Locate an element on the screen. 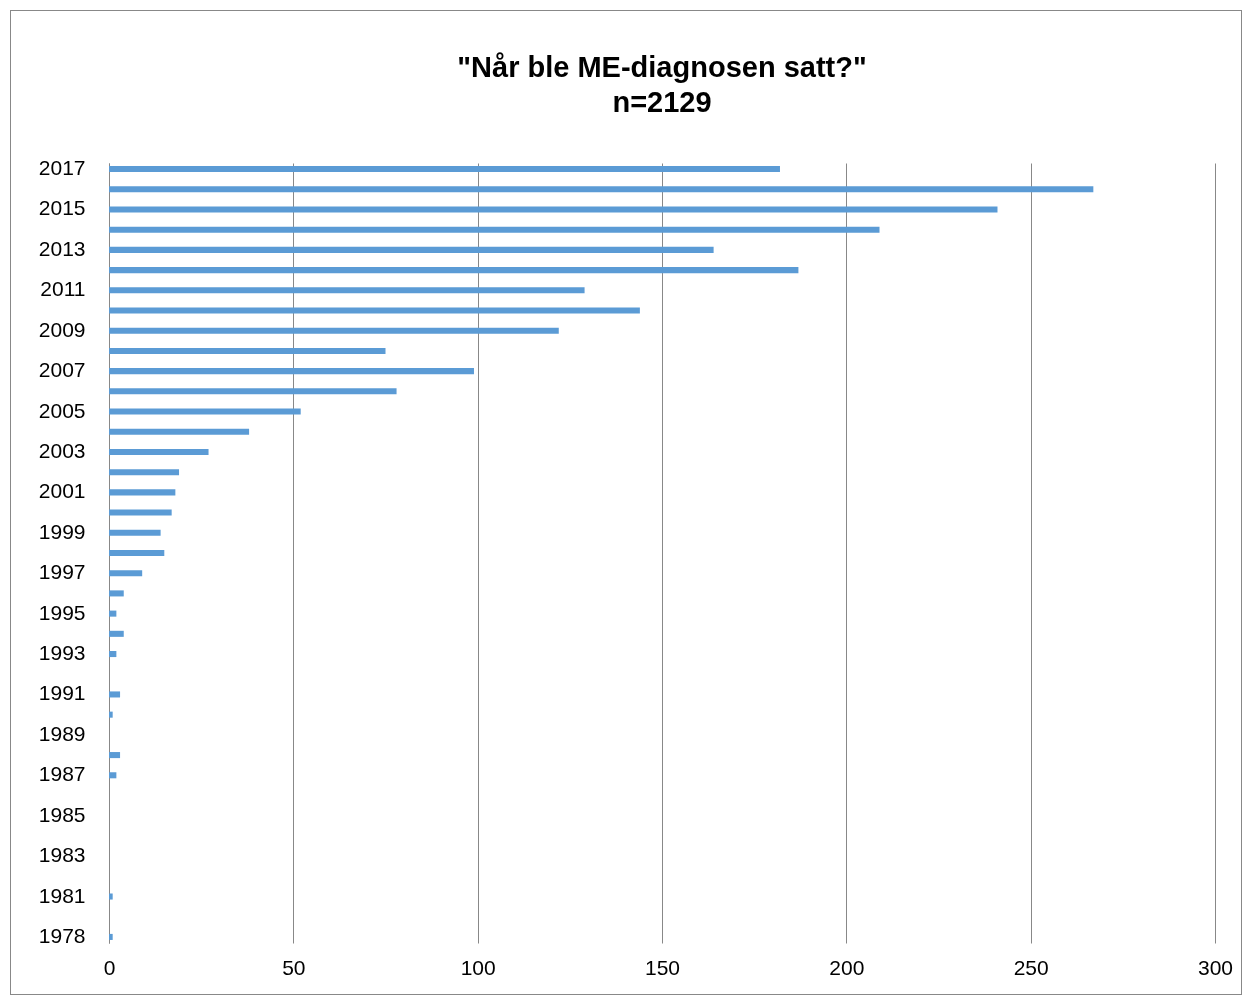 This screenshot has width=1256, height=1002. y-tick-label: 1993 is located at coordinates (62, 653).